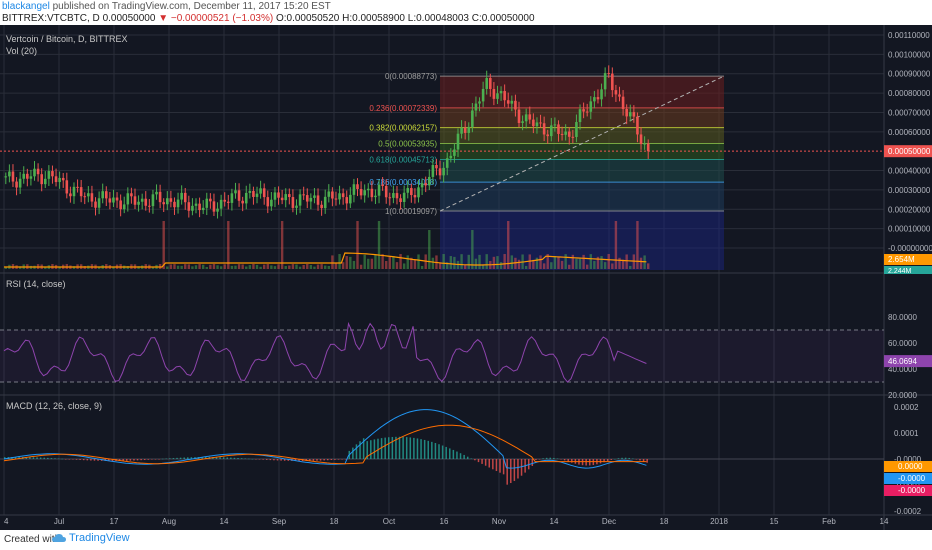 This screenshot has width=932, height=550. Describe the element at coordinates (389, 521) in the screenshot. I see `time-axis-label: Oct` at that location.